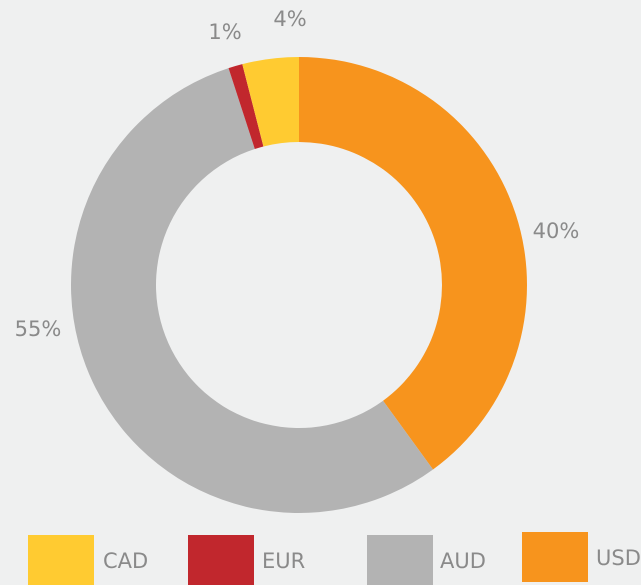 This screenshot has width=641, height=585. What do you see at coordinates (224, 32) in the screenshot?
I see `data-label: 1%` at bounding box center [224, 32].